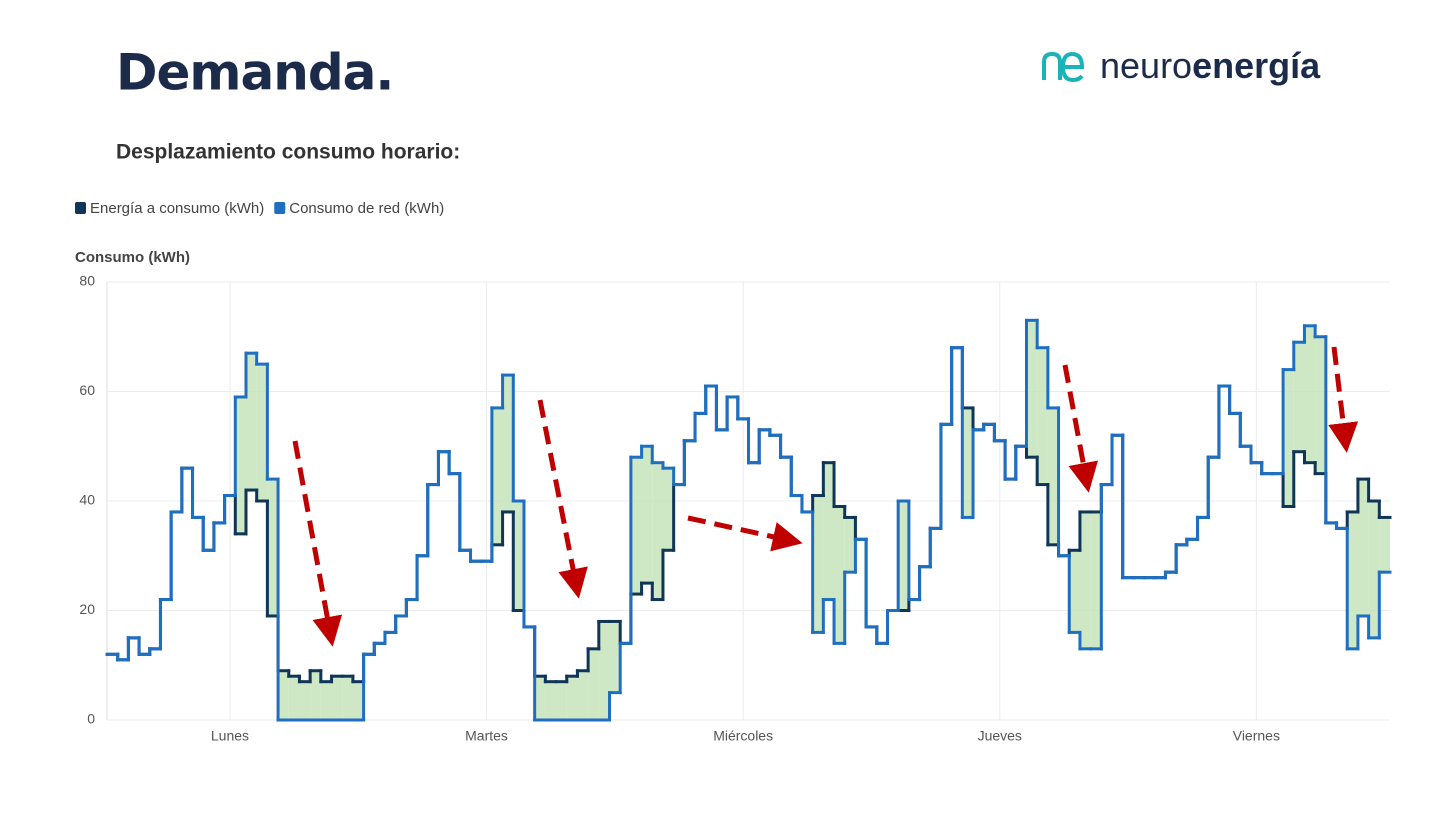 The height and width of the screenshot is (814, 1440). I want to click on logo-bold: energía, so click(1256, 65).